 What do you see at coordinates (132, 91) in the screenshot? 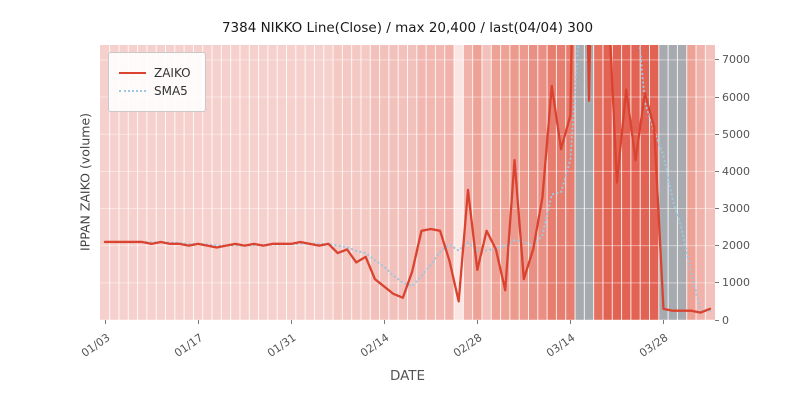
I see `sma5-line-sample` at bounding box center [132, 91].